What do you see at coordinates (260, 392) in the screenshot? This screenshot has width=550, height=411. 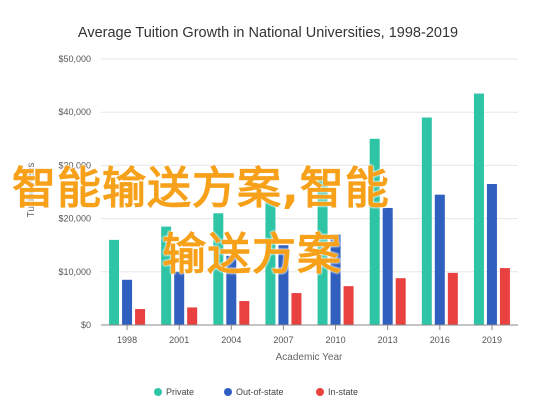 I see `legend-label: Out-of-state` at bounding box center [260, 392].